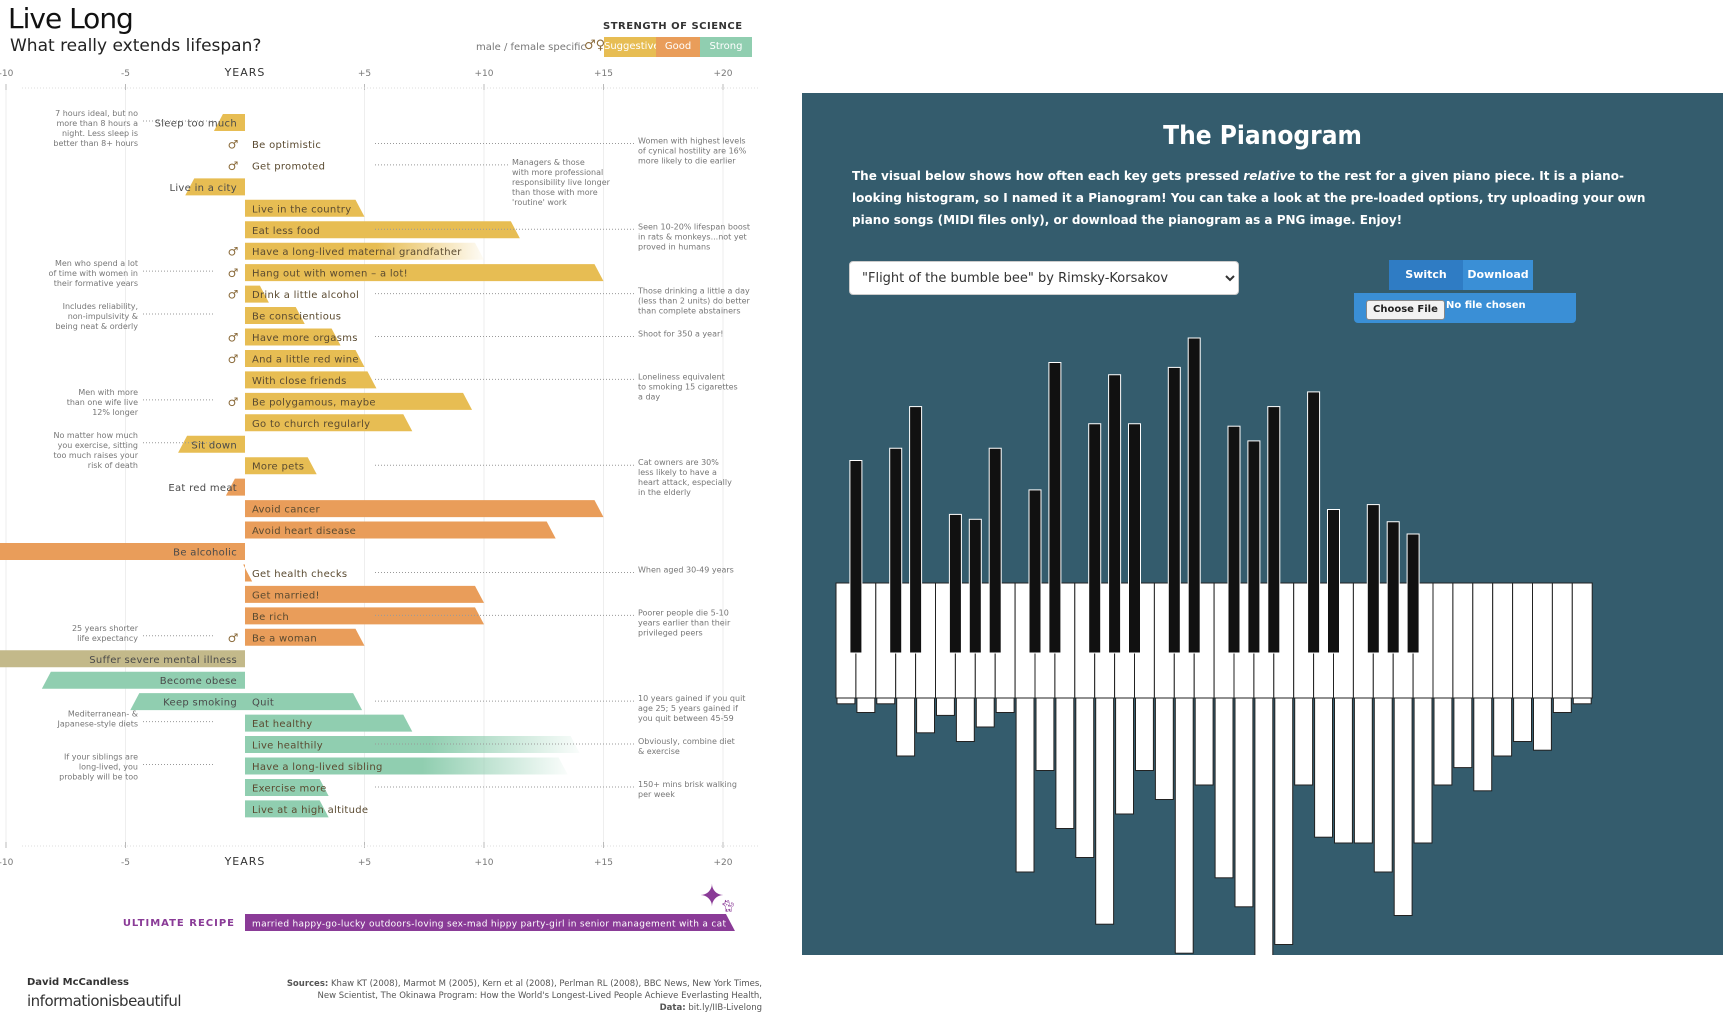  Describe the element at coordinates (677, 472) in the screenshot. I see `note-right: less likely to have a` at that location.